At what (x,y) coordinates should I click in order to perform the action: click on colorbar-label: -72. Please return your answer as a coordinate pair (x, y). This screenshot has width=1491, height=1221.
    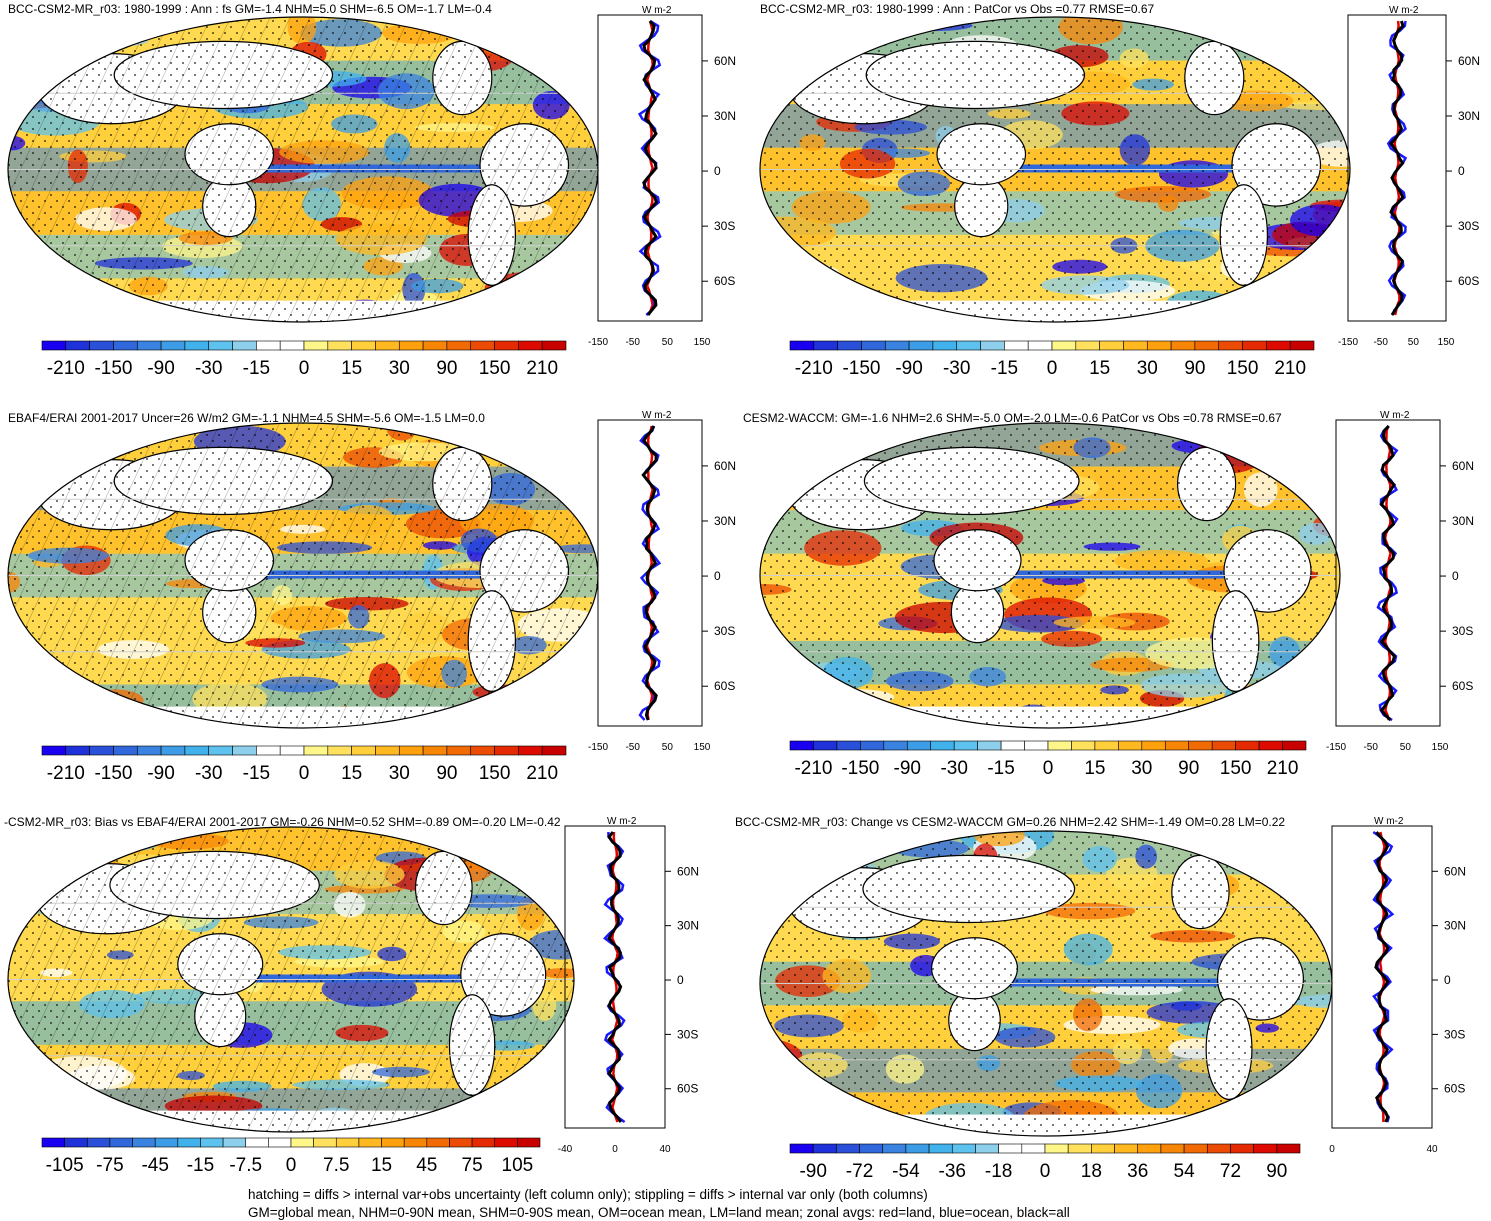
    Looking at the image, I should click on (859, 1171).